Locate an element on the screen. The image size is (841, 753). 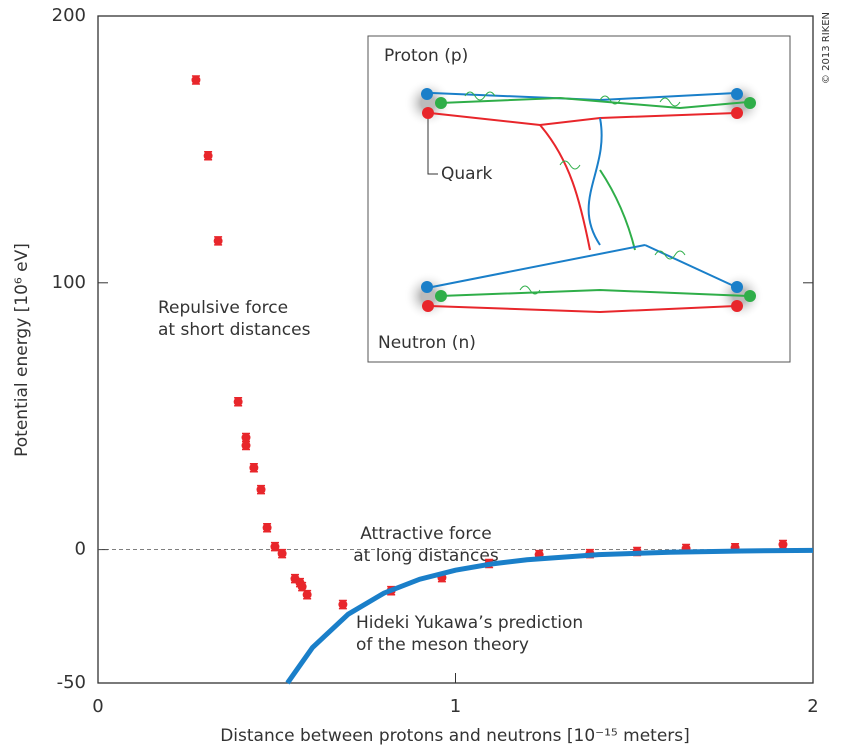
annotation: of the meson theory is located at coordinates (442, 645).